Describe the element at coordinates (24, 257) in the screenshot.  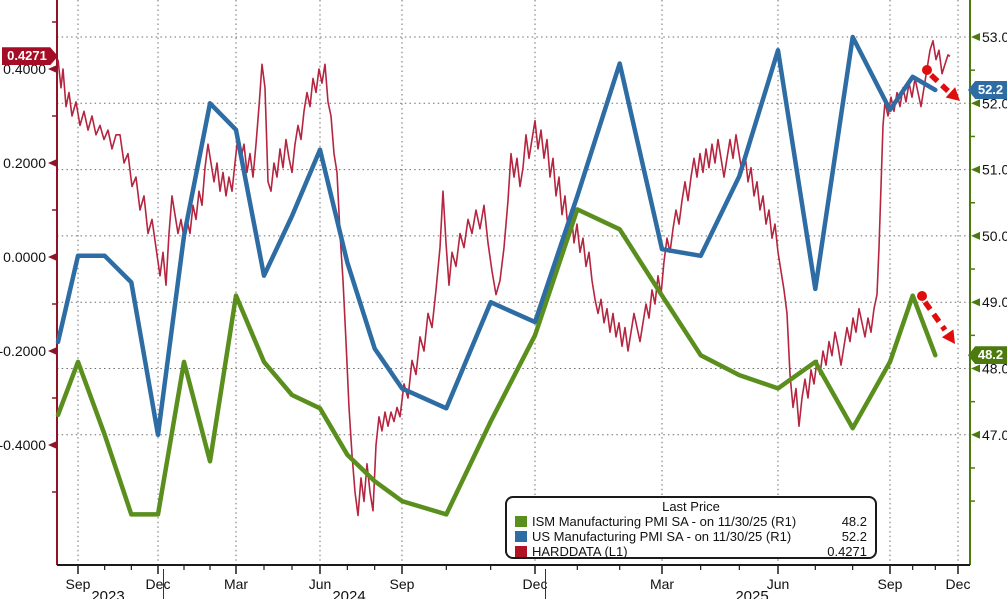
I see `left-axis-tick-label: 0.0000` at that location.